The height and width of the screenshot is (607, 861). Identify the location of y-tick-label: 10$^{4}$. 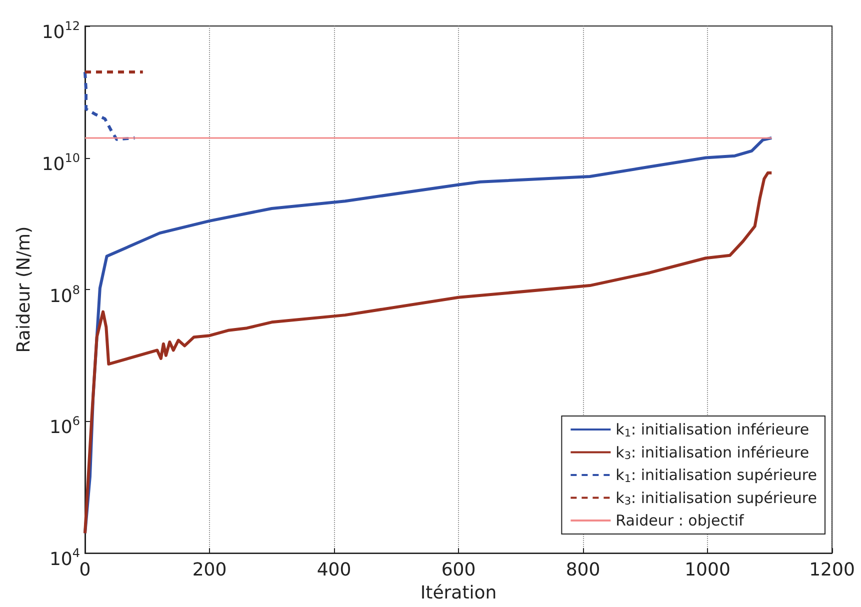
(64, 558).